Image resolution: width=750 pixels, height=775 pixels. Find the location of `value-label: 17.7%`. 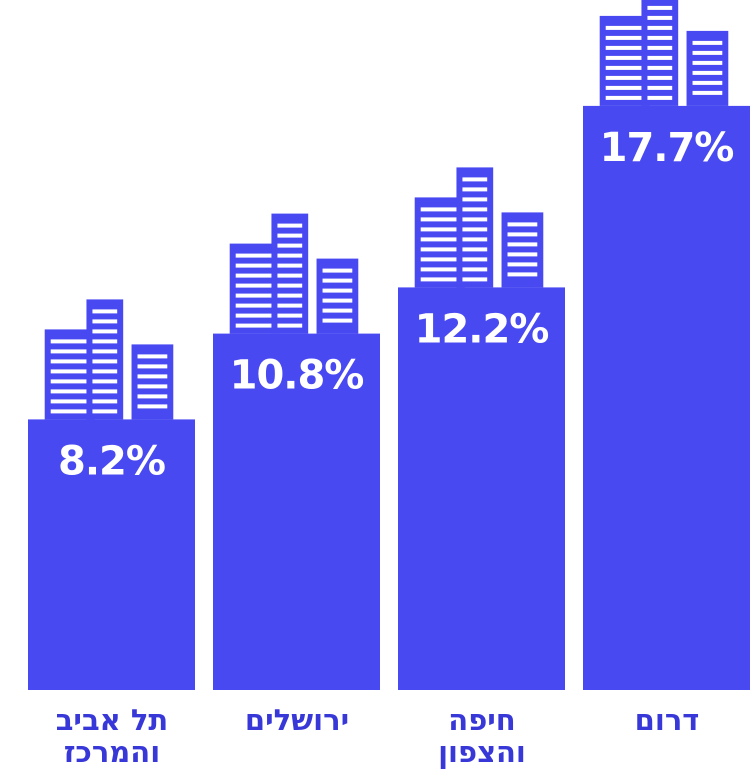

value-label: 17.7% is located at coordinates (667, 148).